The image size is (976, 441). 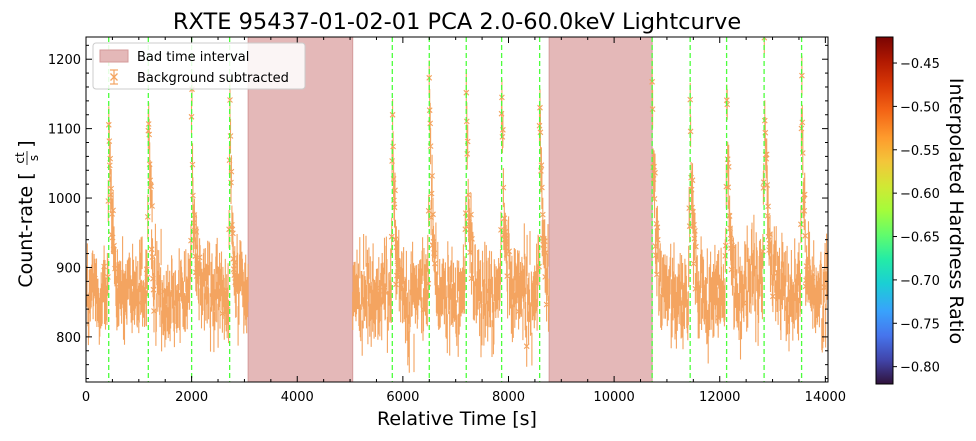 What do you see at coordinates (193, 57) in the screenshot?
I see `legend-entry-bad-time: Bad time interval` at bounding box center [193, 57].